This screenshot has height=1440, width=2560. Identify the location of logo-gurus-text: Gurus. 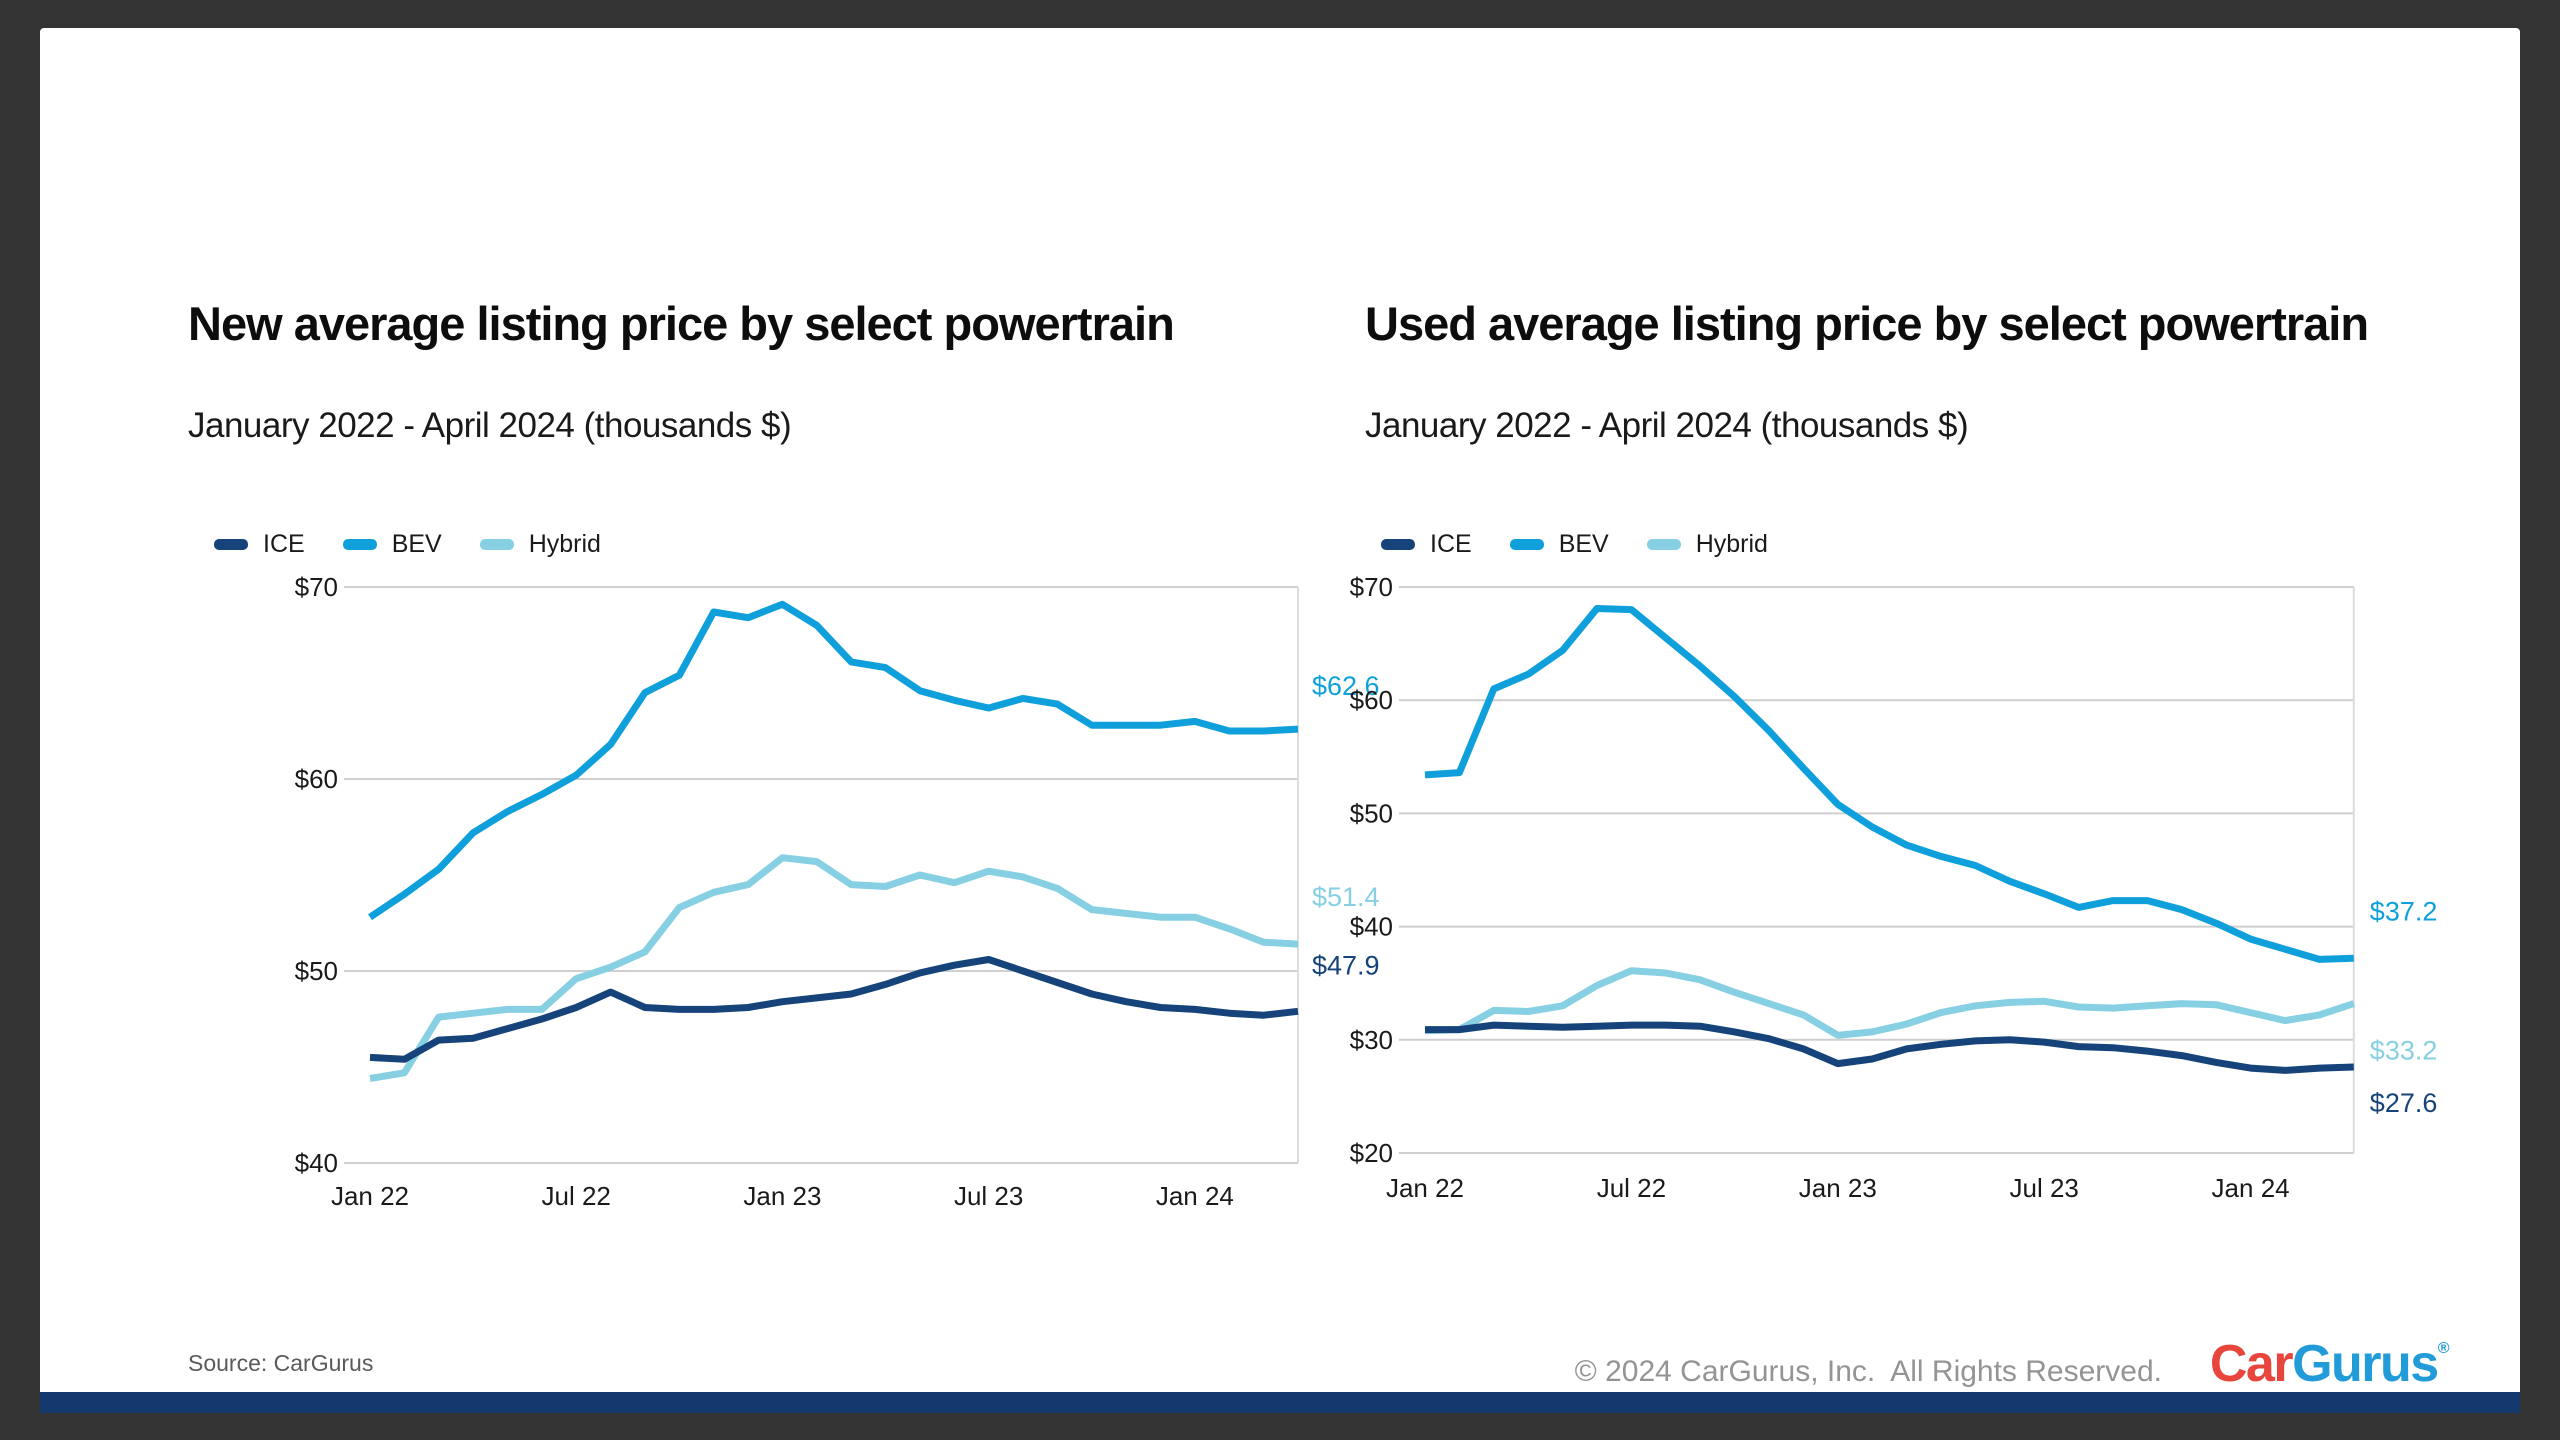
(2365, 1364).